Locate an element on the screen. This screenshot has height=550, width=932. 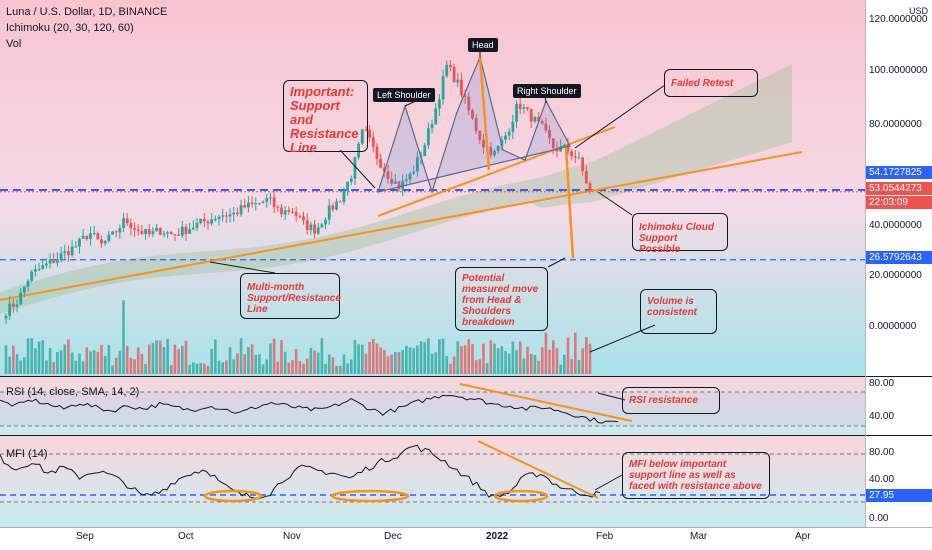
x-tick: Sep is located at coordinates (85, 536).